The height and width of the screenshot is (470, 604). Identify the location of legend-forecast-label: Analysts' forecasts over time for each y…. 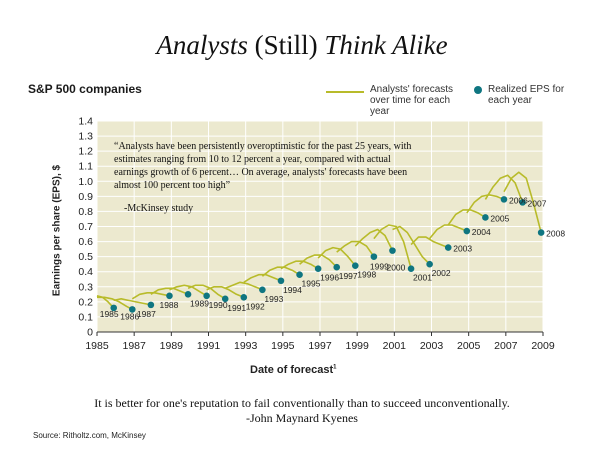
(412, 100).